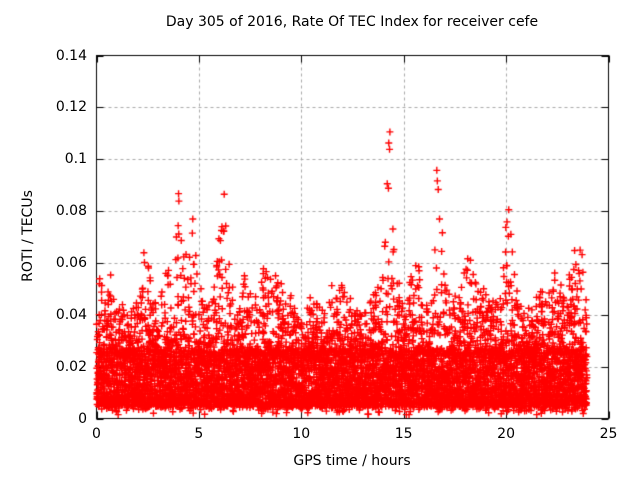 This screenshot has width=640, height=480. Describe the element at coordinates (71, 314) in the screenshot. I see `y-tick-label: 0.04` at that location.